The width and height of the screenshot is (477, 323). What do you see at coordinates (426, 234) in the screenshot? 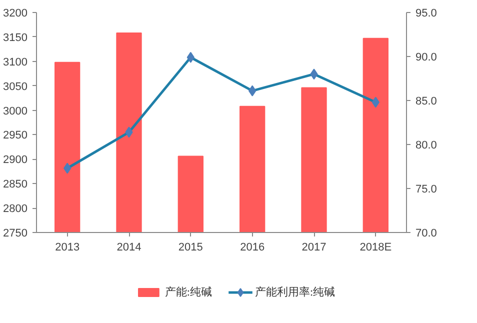
I see `y2-tick-label: 70.0` at bounding box center [426, 234].